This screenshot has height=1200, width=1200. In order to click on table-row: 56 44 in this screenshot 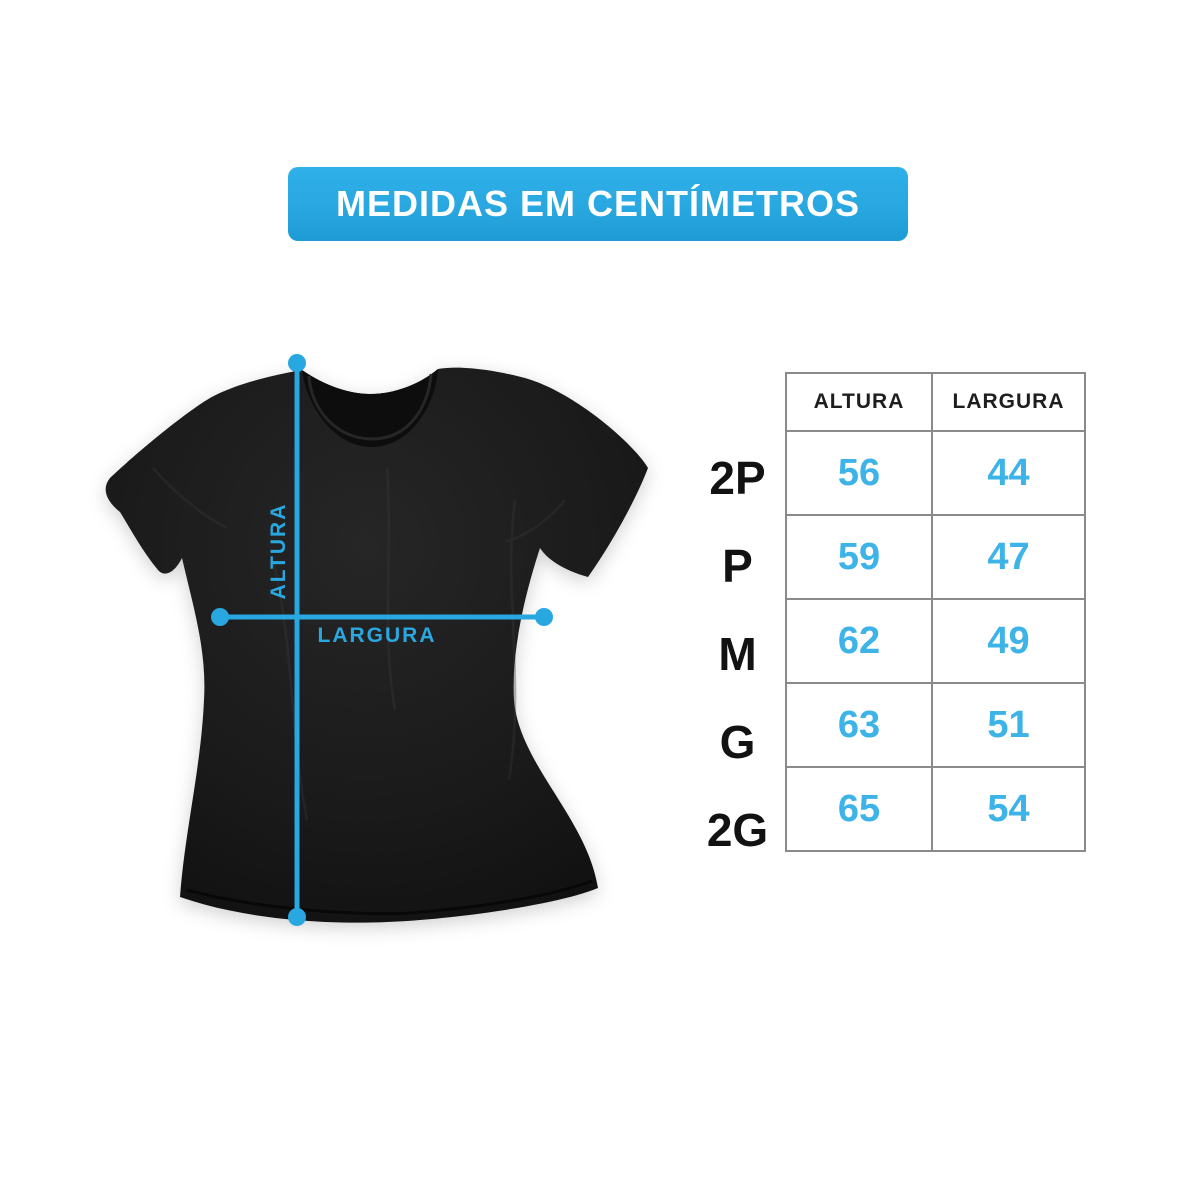, I will do `click(935, 473)`.